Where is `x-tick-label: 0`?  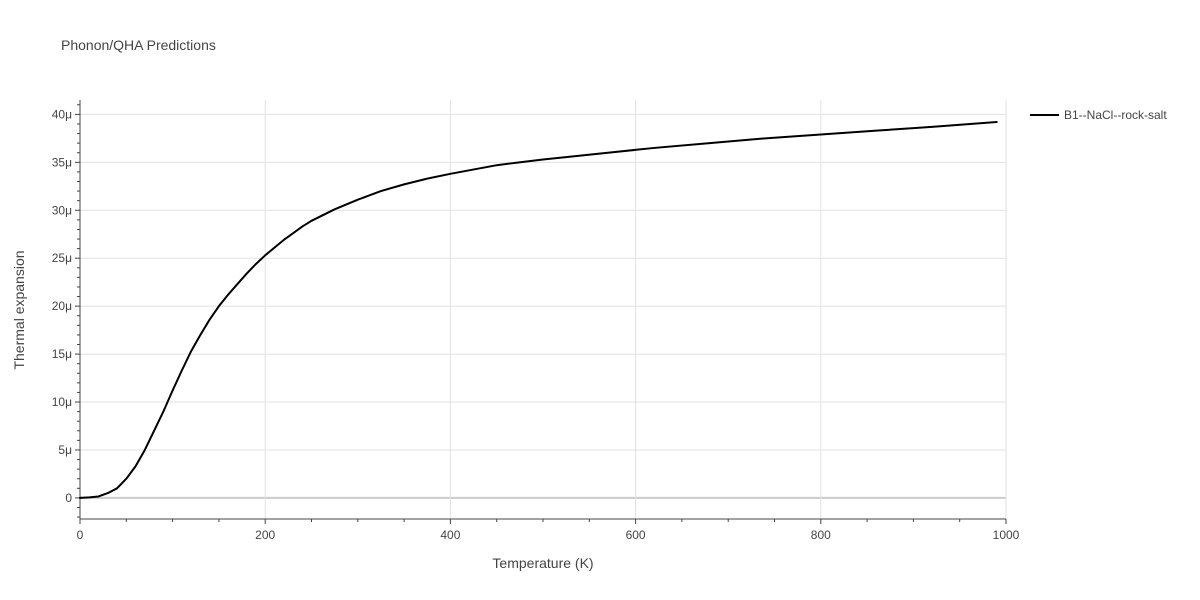
x-tick-label: 0 is located at coordinates (80, 535).